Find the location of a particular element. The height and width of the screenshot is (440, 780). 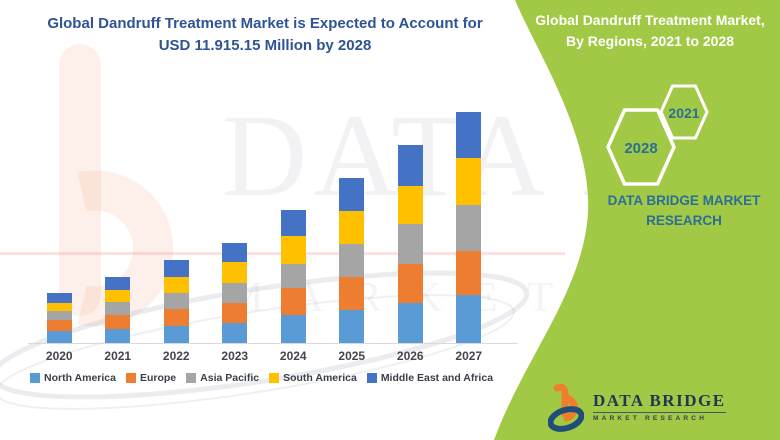

legend-swatch-south-america is located at coordinates (274, 378).